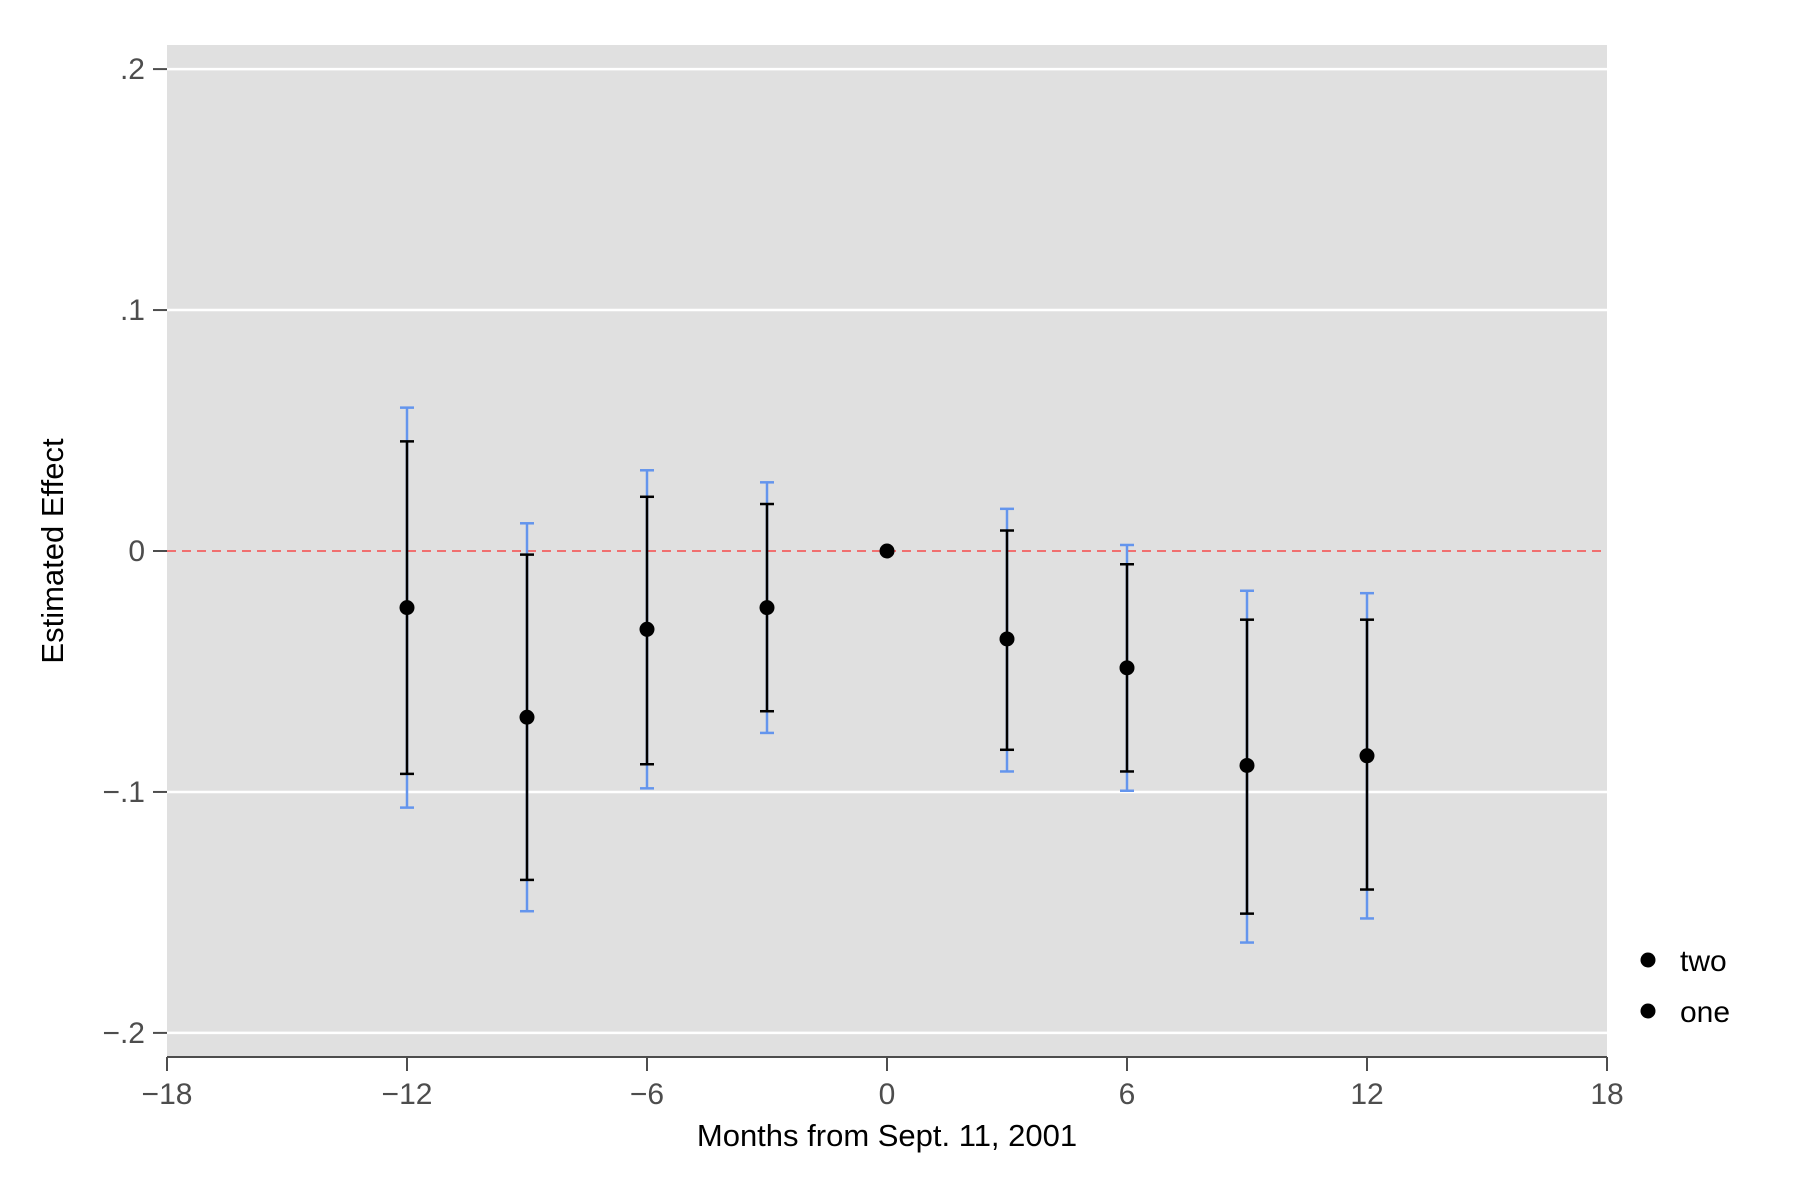 This screenshot has width=1800, height=1200. Describe the element at coordinates (1127, 1094) in the screenshot. I see `x-tick-label: 6` at that location.